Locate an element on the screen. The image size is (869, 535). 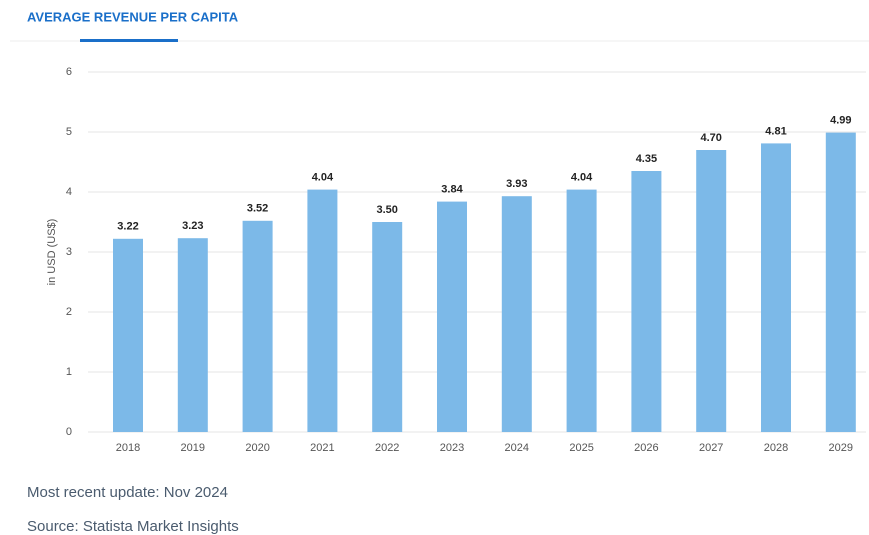
x-tick-label: 2029 is located at coordinates (841, 448).